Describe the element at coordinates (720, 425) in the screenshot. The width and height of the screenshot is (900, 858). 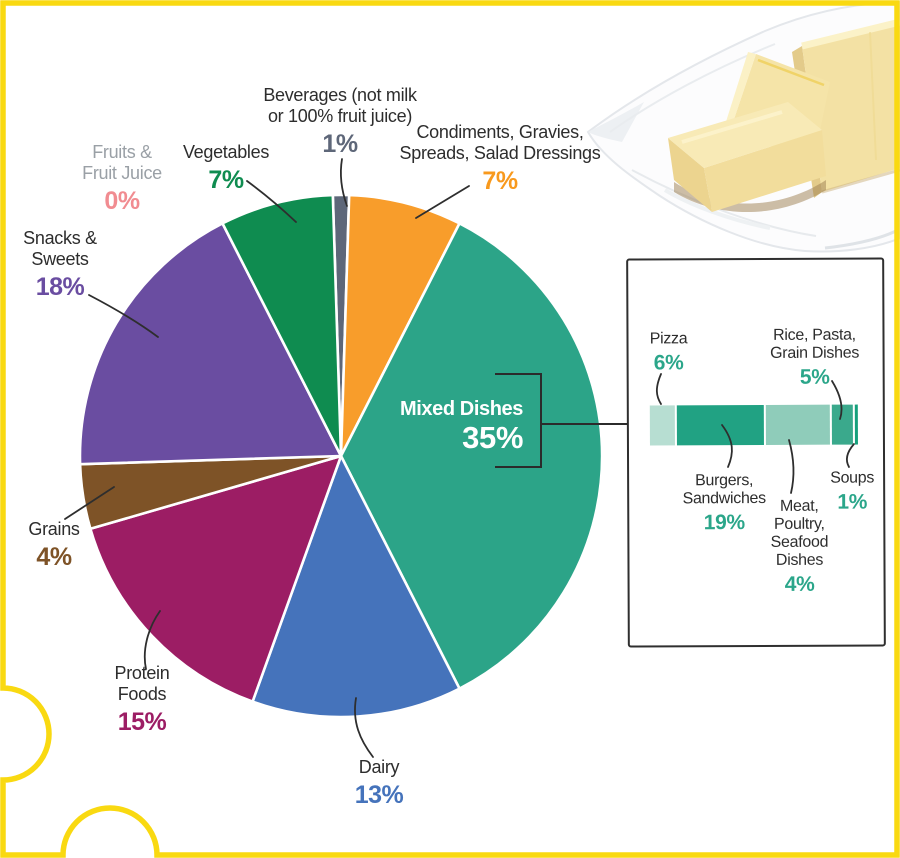
I see `bar-segment-burgers-sandwiches` at that location.